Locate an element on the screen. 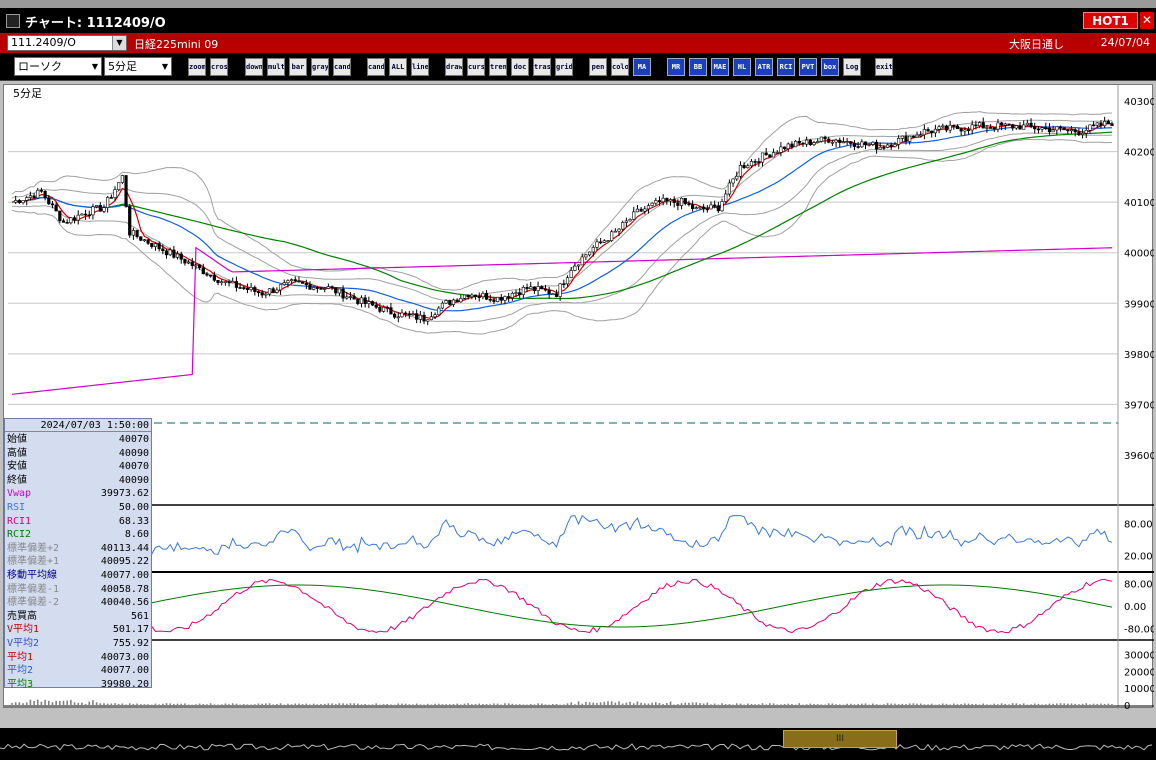 The height and width of the screenshot is (760, 1156). toolbar-bb-button: BB is located at coordinates (698, 67).